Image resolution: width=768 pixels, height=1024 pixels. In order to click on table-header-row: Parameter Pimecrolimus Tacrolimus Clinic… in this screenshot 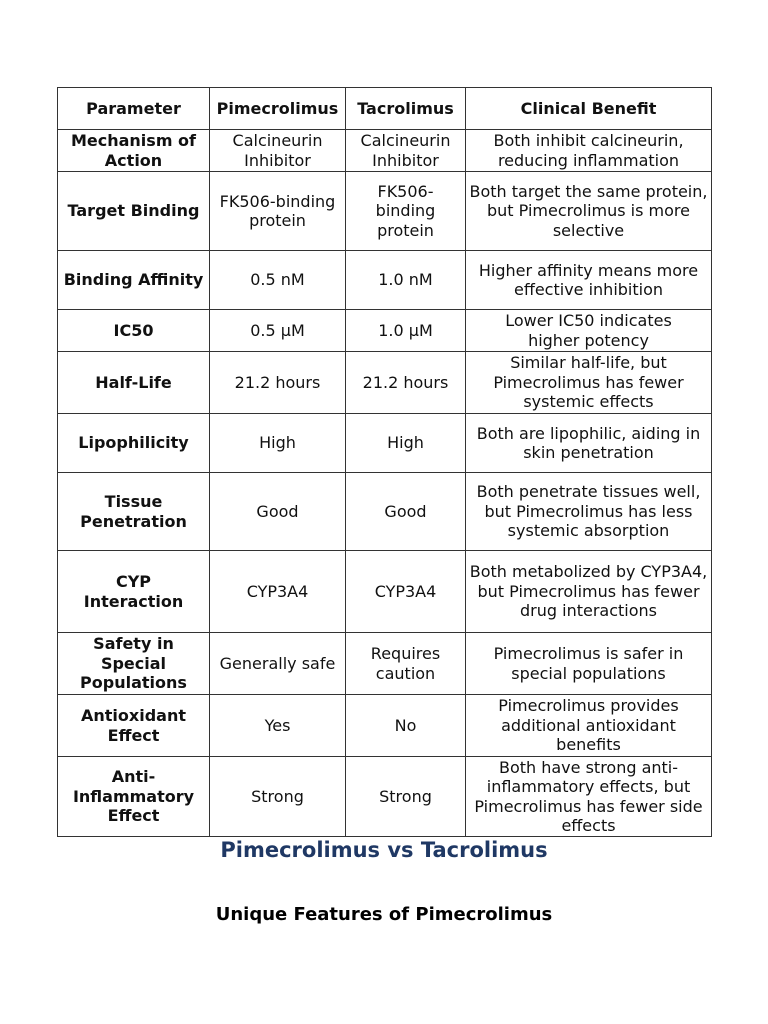, I will do `click(384, 108)`.